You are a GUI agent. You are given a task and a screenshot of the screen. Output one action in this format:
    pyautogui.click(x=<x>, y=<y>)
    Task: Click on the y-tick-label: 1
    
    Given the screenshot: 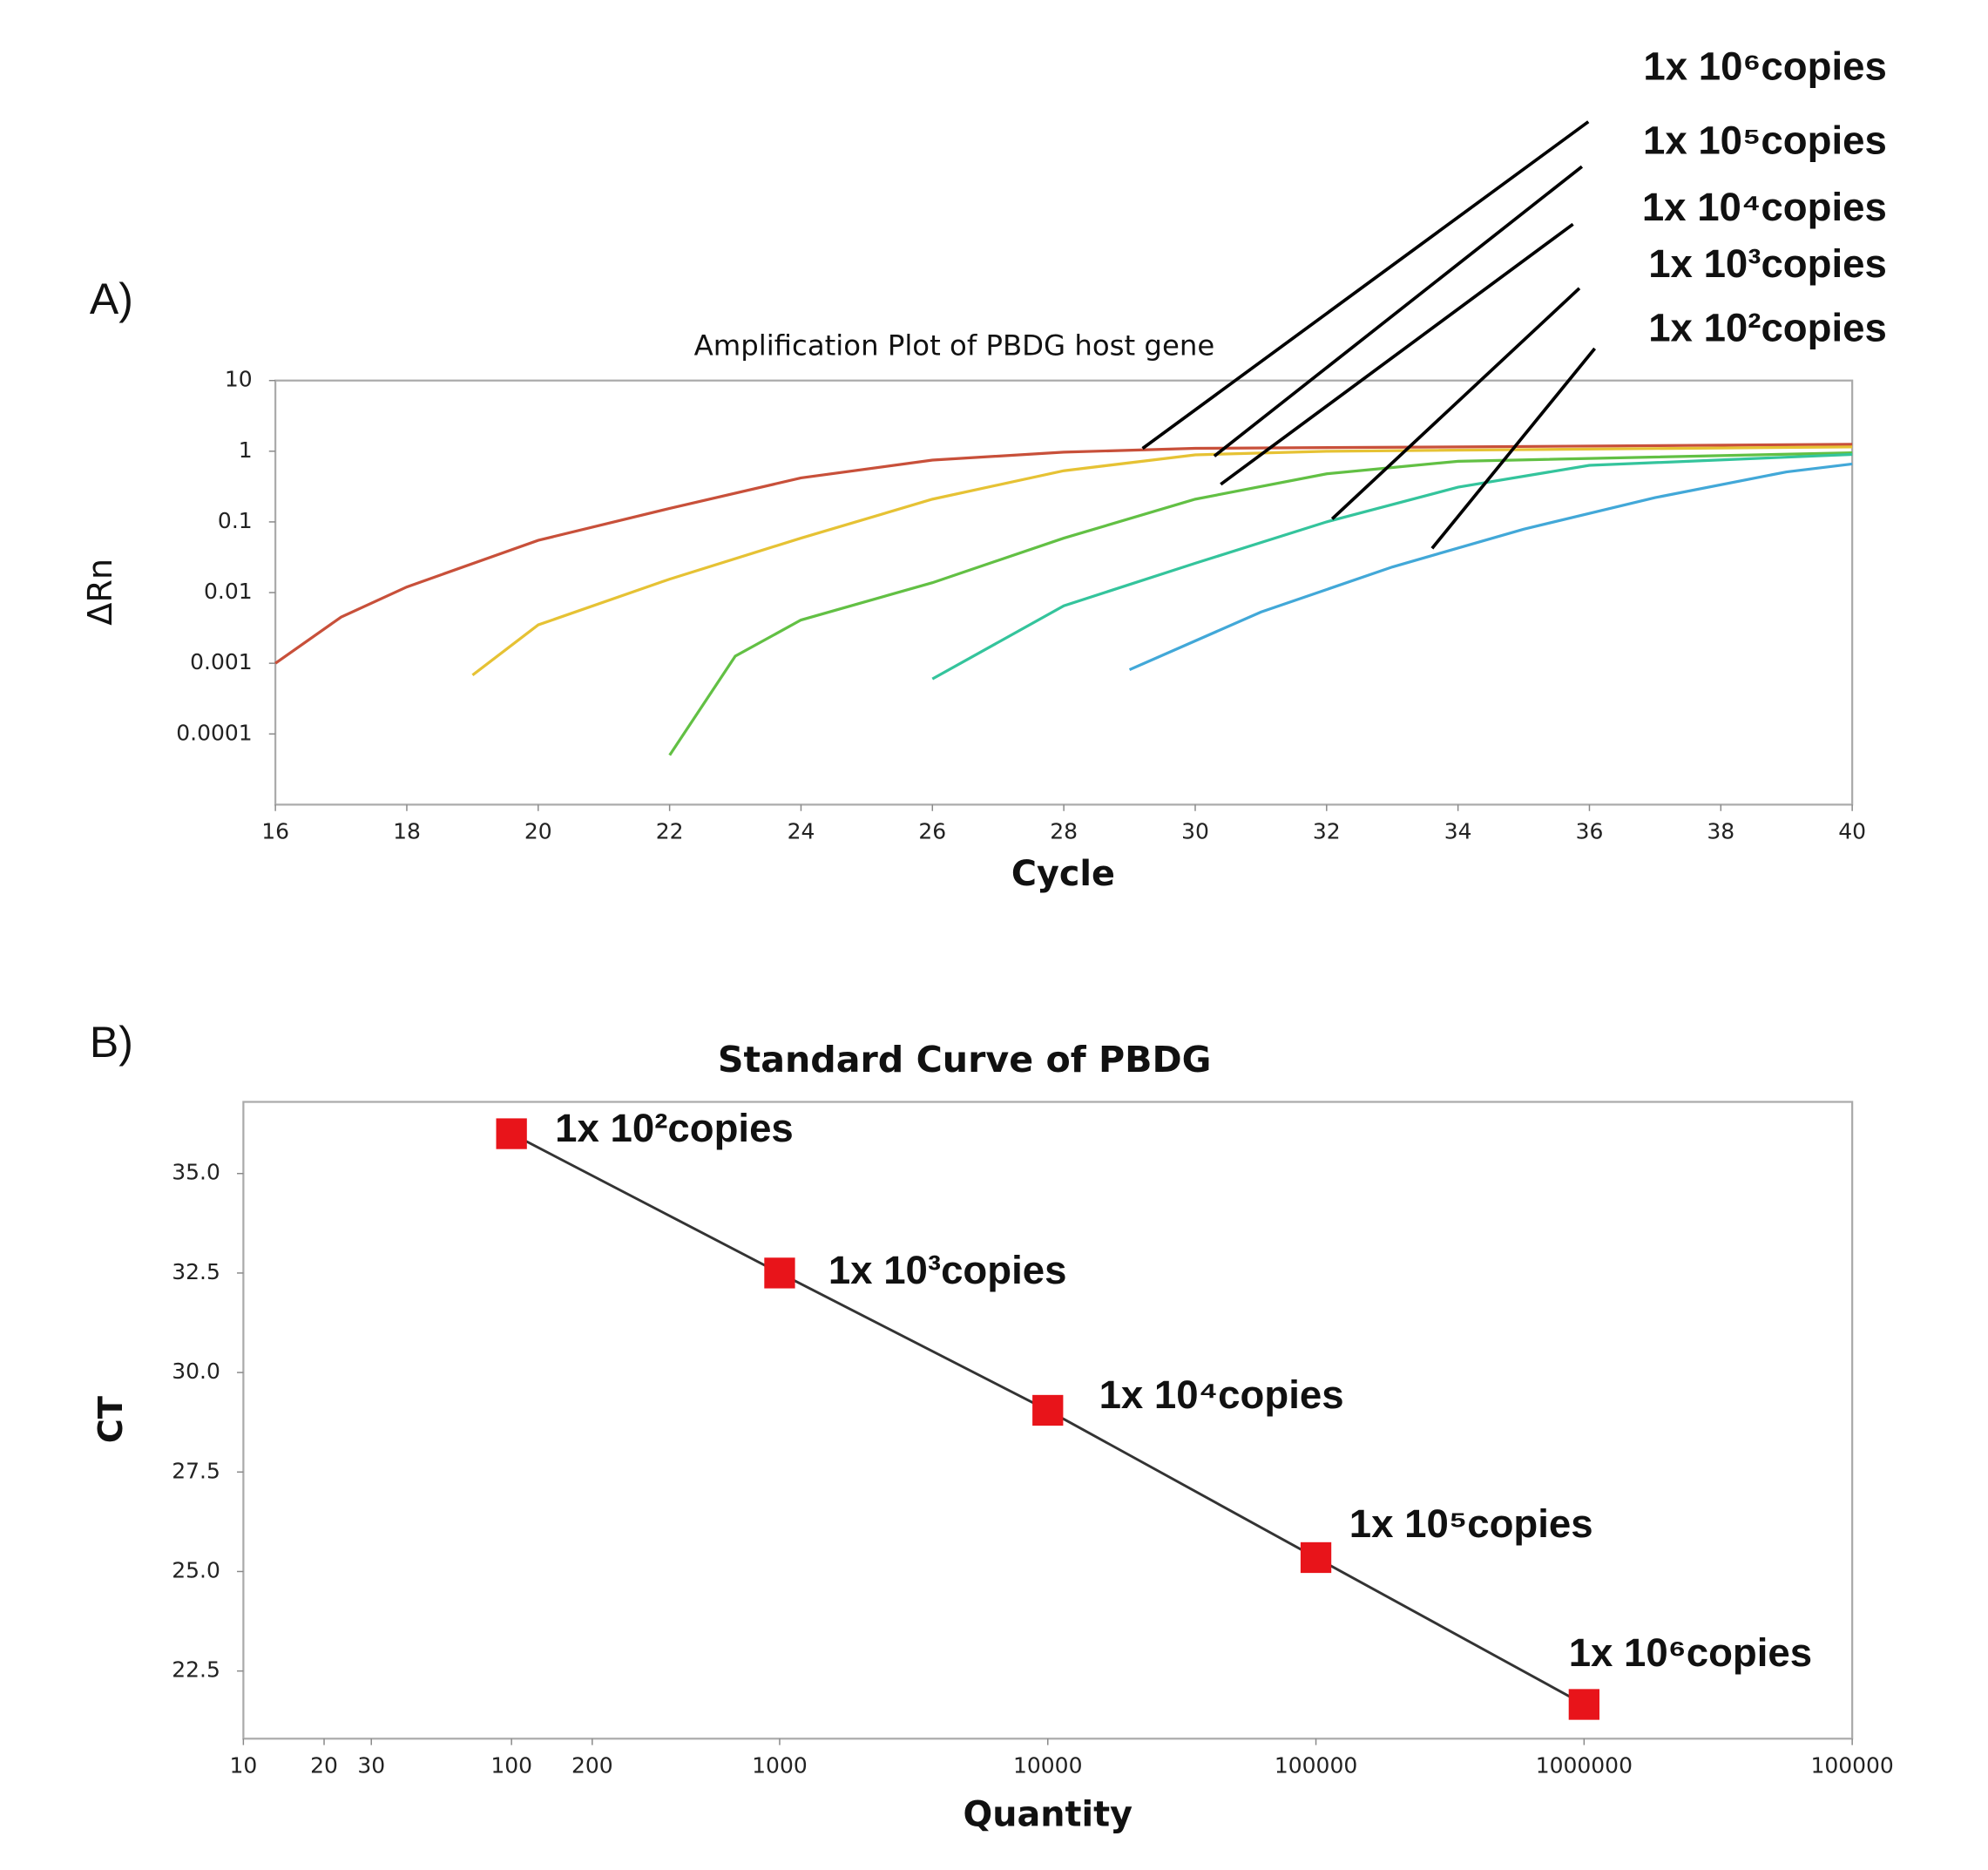 What is the action you would take?
    pyautogui.click(x=246, y=450)
    